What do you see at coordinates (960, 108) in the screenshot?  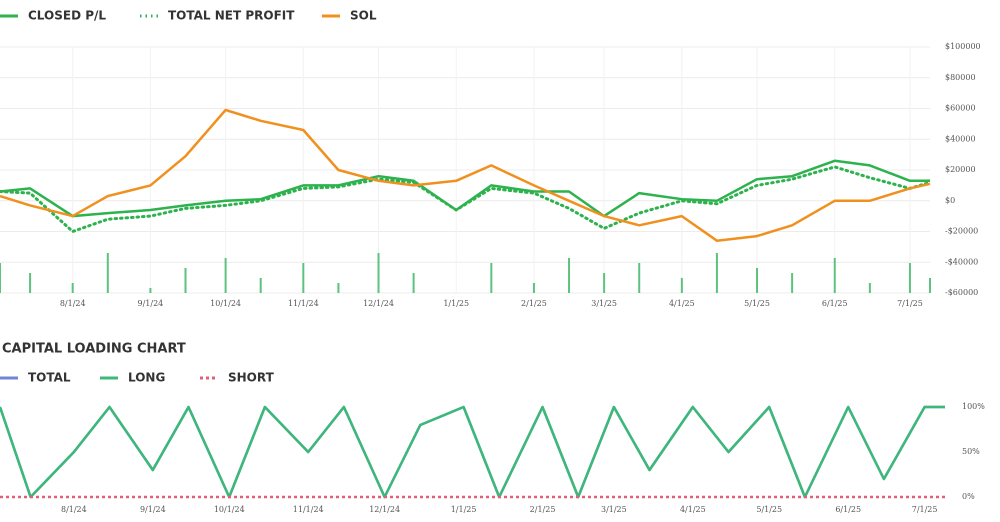 I see `y-tick-label: $60000` at bounding box center [960, 108].